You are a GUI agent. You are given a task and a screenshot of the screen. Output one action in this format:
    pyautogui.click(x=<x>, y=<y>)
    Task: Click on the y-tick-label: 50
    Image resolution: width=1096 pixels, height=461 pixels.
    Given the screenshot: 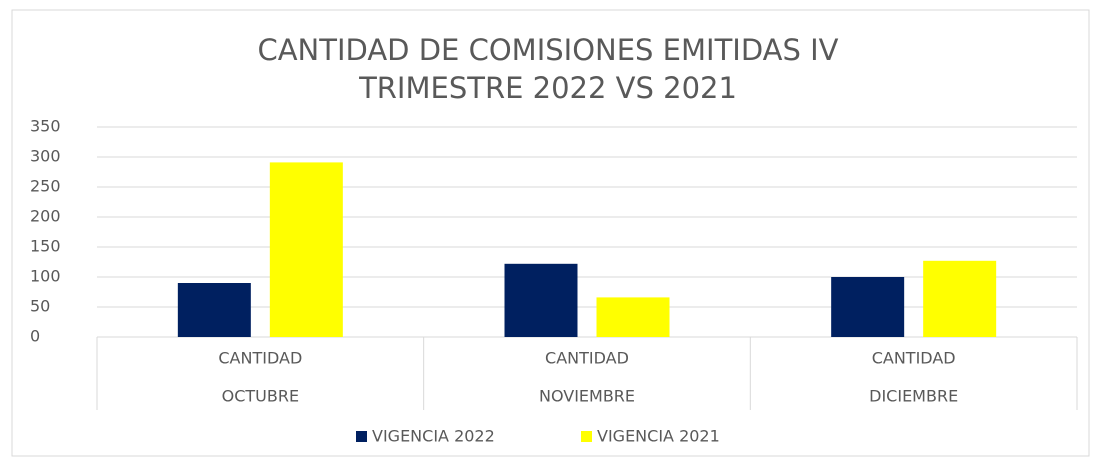 What is the action you would take?
    pyautogui.click(x=40, y=306)
    